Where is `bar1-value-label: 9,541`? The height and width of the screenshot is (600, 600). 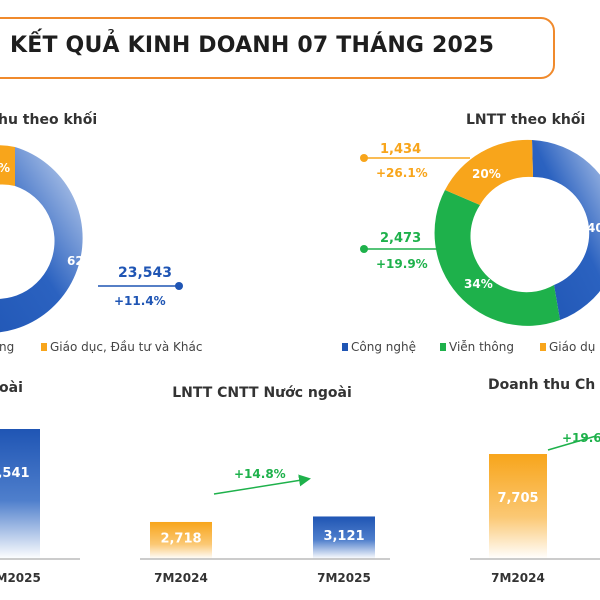 bar1-value-label: 9,541 is located at coordinates (15, 473).